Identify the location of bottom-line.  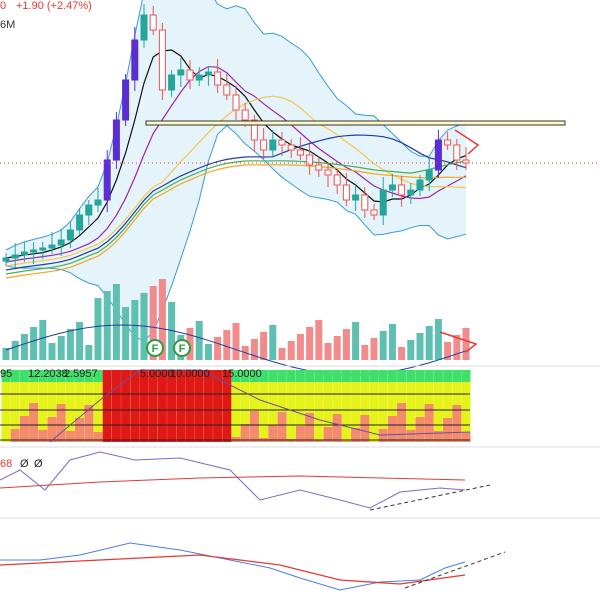
(233, 566).